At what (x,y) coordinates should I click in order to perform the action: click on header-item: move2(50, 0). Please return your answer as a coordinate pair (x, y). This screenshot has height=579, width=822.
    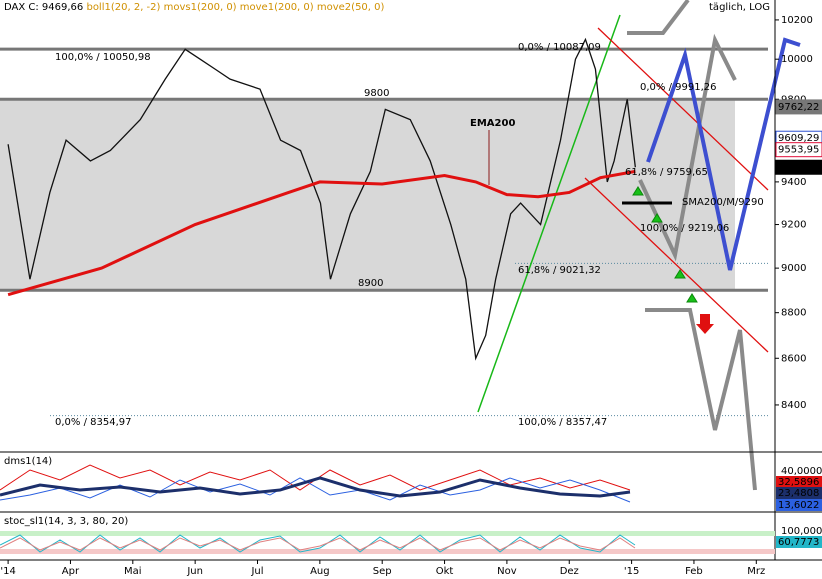
    Looking at the image, I should click on (351, 7).